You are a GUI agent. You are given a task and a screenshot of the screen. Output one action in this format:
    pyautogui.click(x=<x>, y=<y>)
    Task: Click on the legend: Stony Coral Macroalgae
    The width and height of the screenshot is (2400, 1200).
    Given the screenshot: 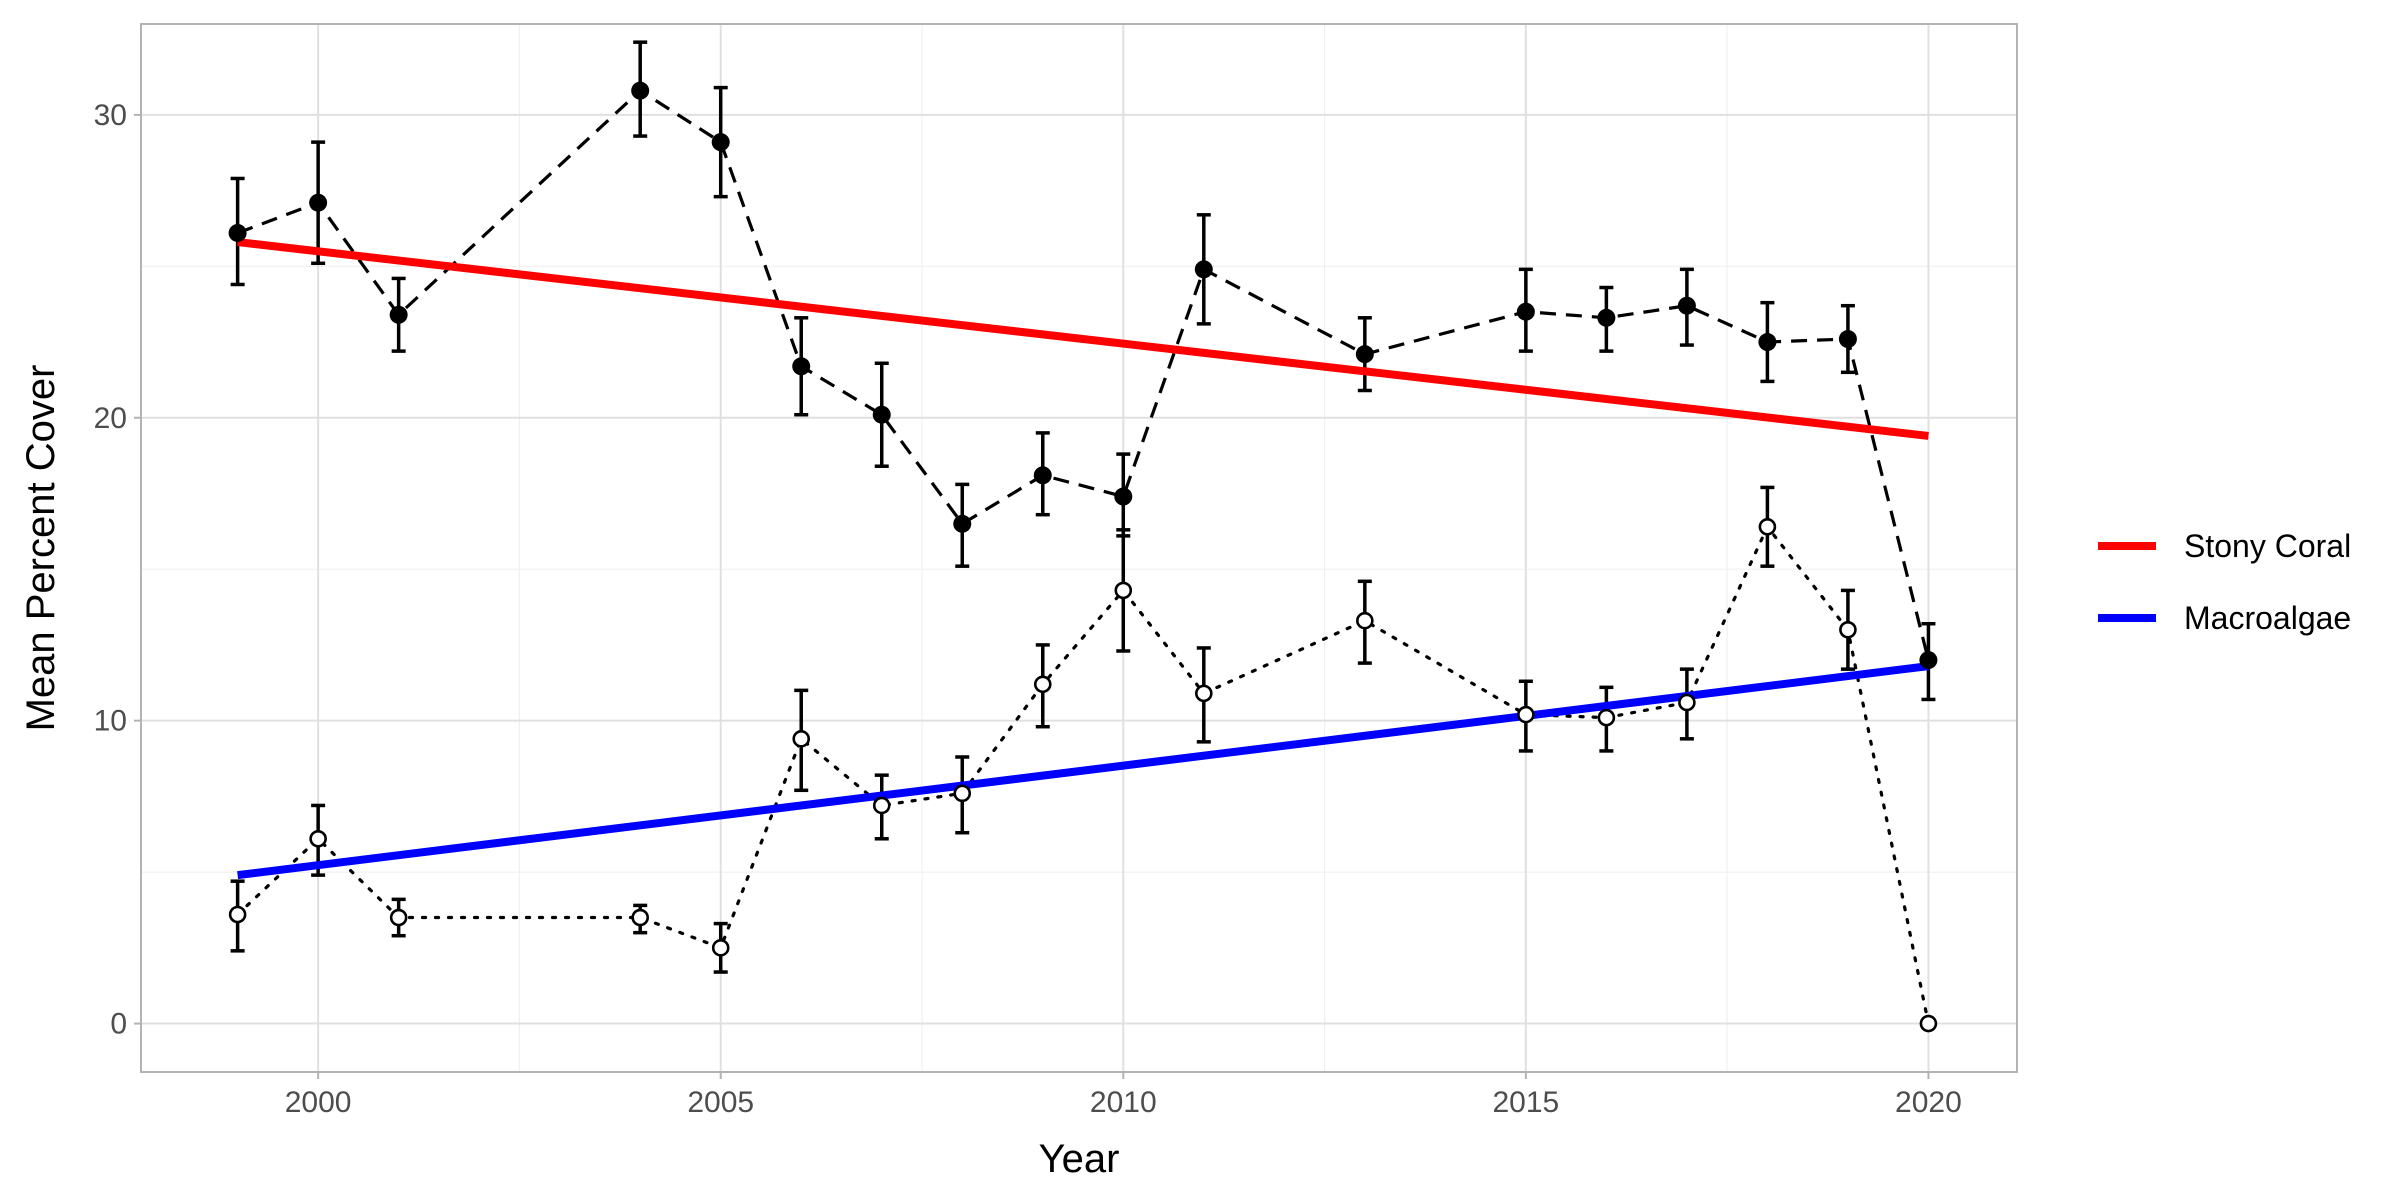 What is the action you would take?
    pyautogui.click(x=2224, y=582)
    